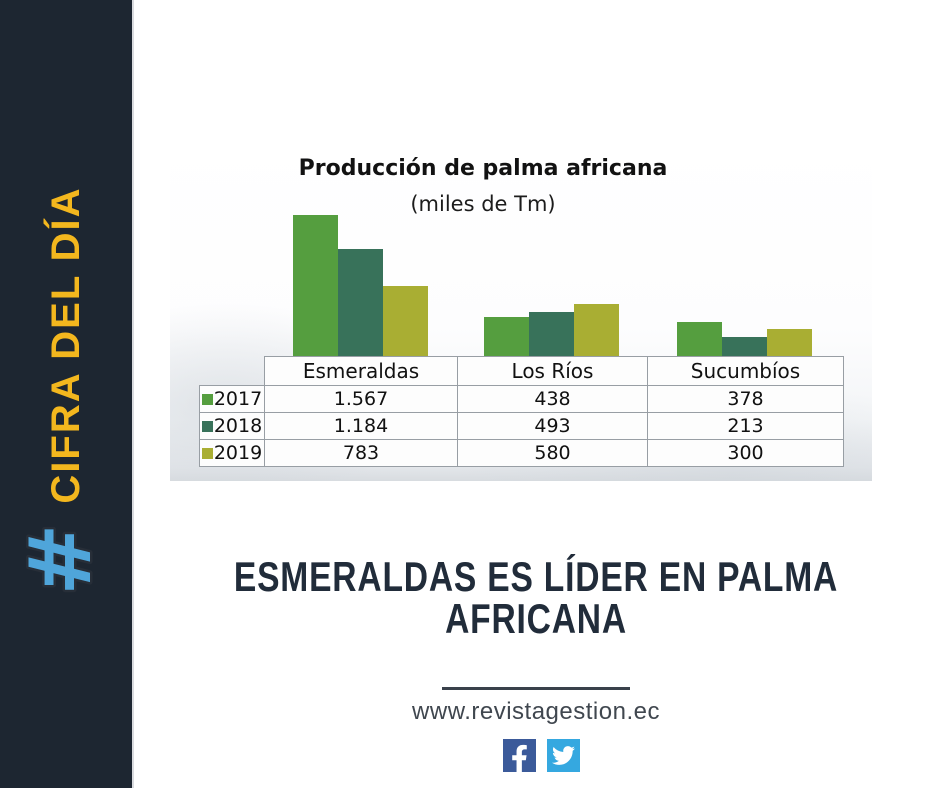 The height and width of the screenshot is (788, 940). I want to click on legend-year-2018: 2018, so click(238, 426).